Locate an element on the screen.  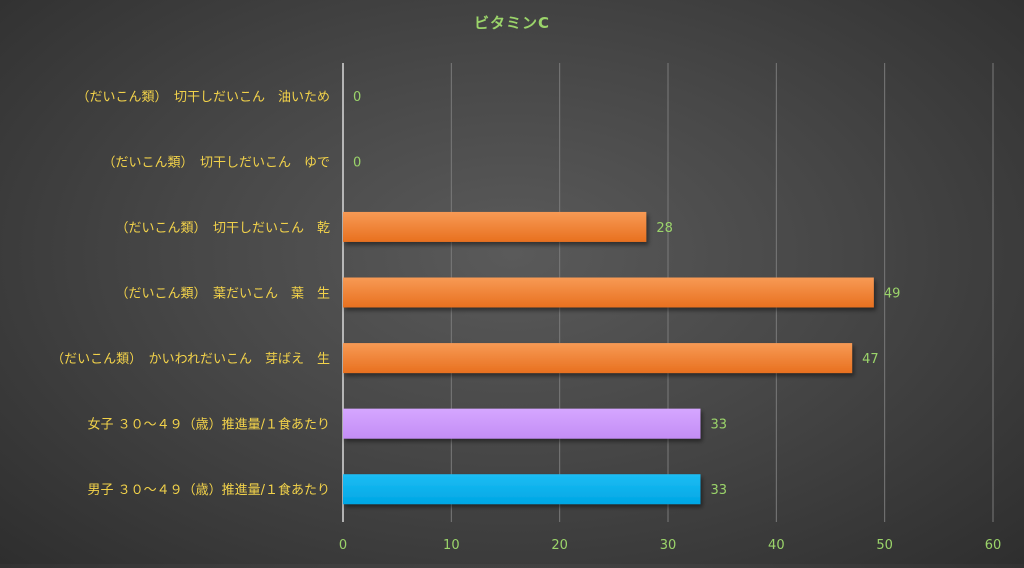
category-label: （だいこん類） 切干しだいこん 乾 is located at coordinates (222, 228).